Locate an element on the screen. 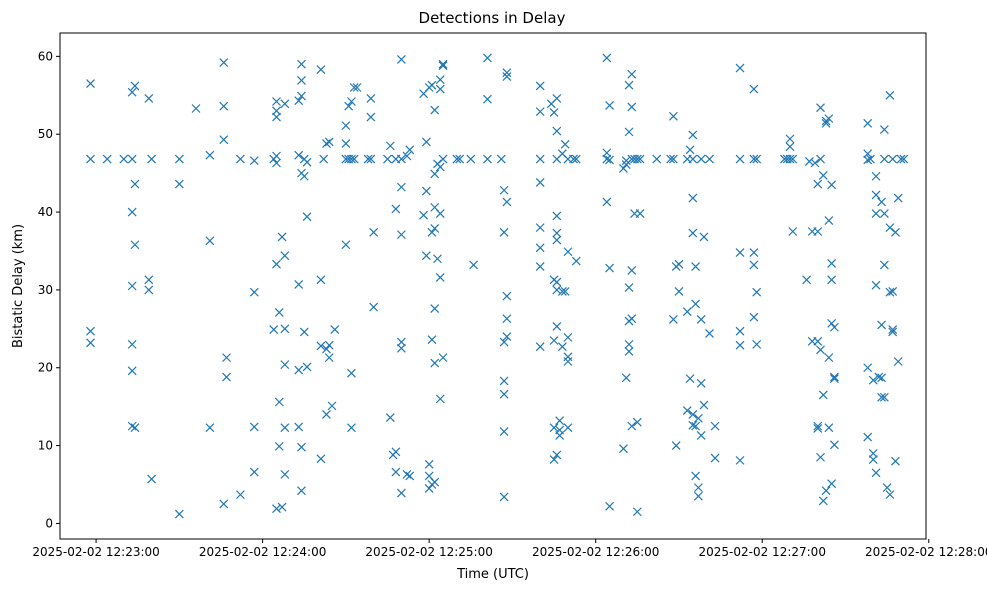 This screenshot has height=590, width=987. x-axis-label: Time (UTC) is located at coordinates (492, 574).